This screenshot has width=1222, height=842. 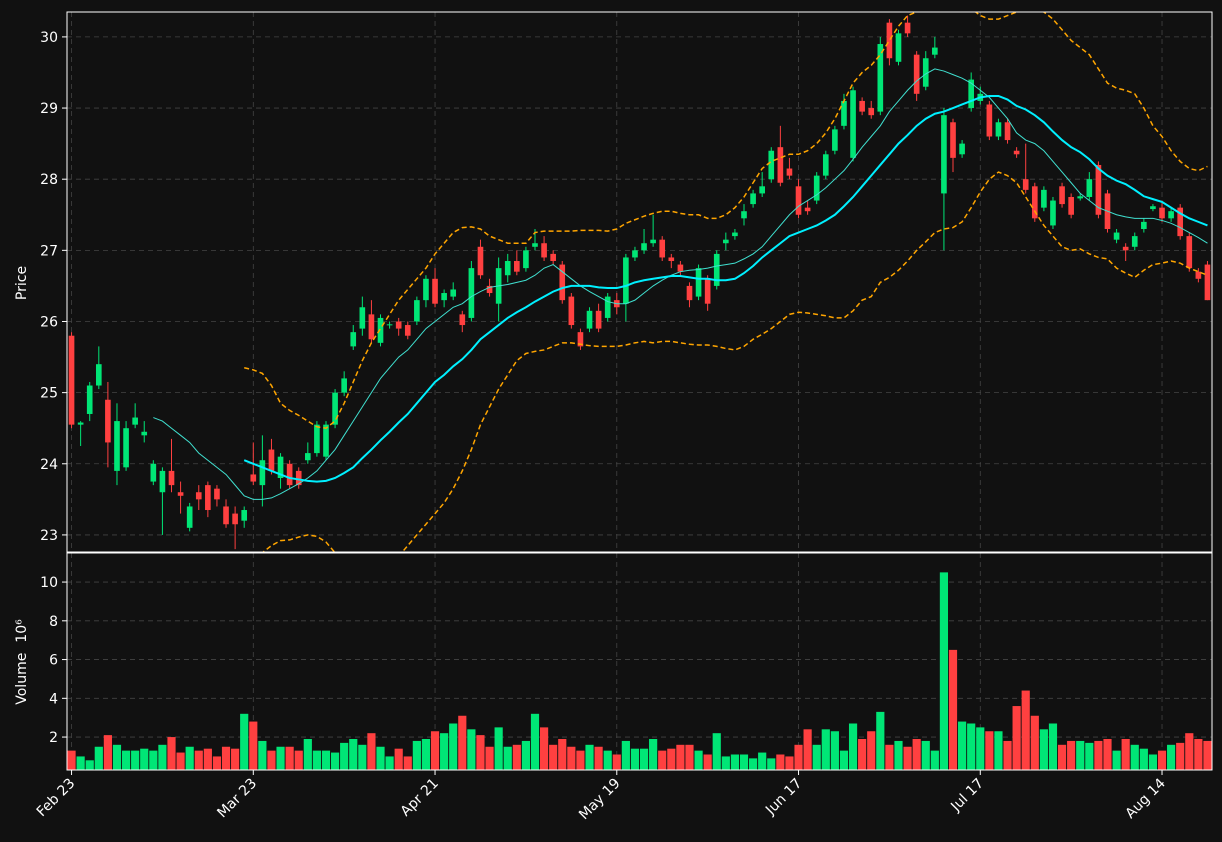 I want to click on price-axis-label: Price, so click(x=22, y=283).